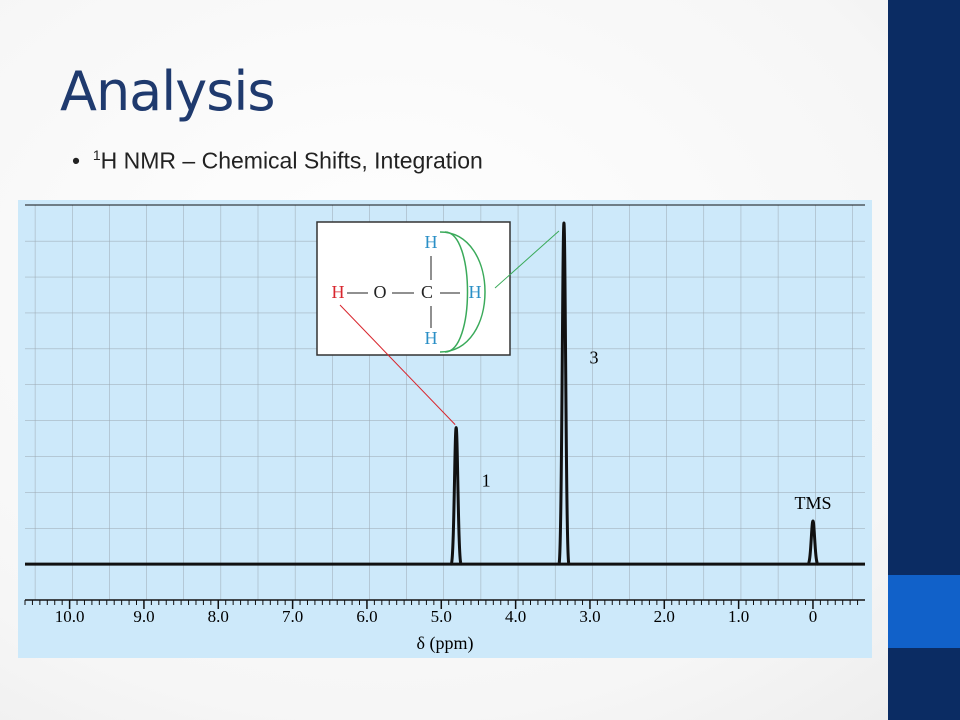 The width and height of the screenshot is (960, 720). Describe the element at coordinates (366, 616) in the screenshot. I see `x-tick-label: 6.0` at that location.